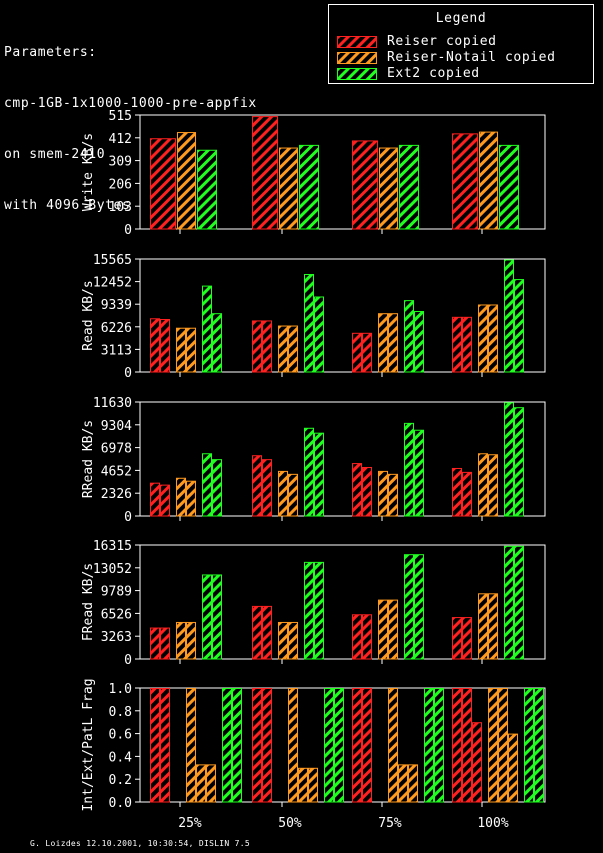 The image size is (603, 853). Describe the element at coordinates (120, 735) in the screenshot. I see `y-tick-label: 0.6` at that location.